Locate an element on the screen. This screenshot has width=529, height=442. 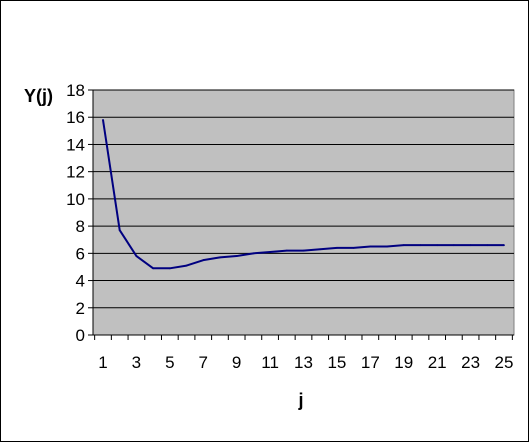
y-tick-label: 4 is located at coordinates (80, 281).